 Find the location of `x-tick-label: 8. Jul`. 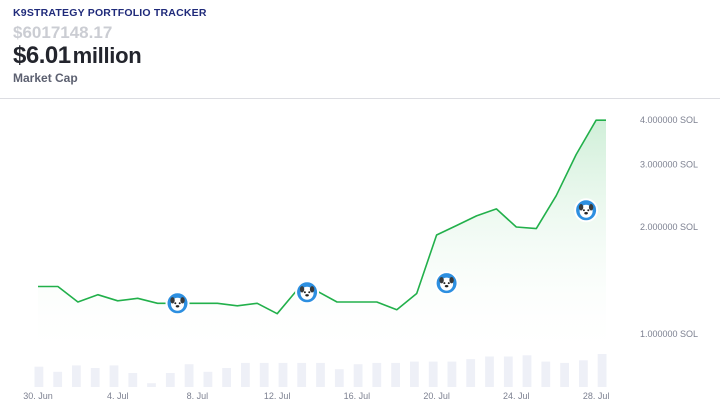

x-tick-label: 8. Jul is located at coordinates (198, 396).